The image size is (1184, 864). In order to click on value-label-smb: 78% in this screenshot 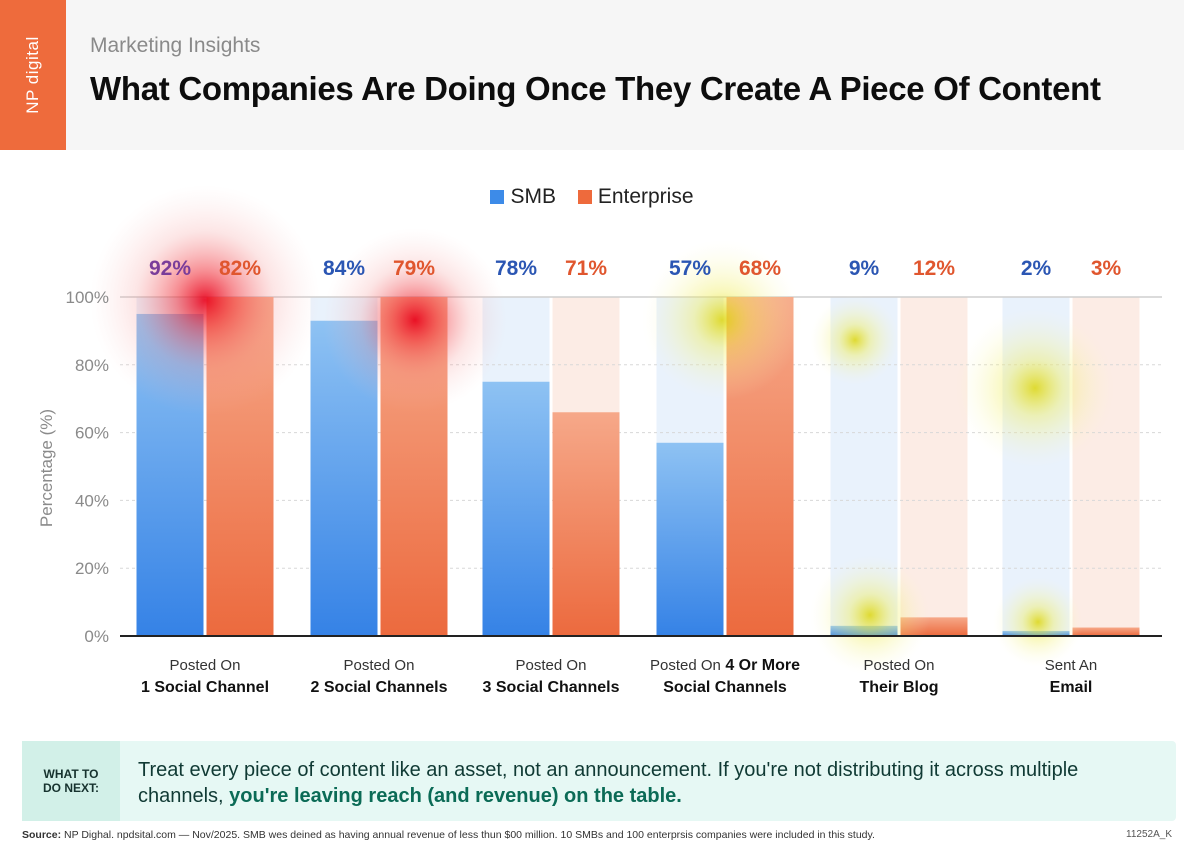, I will do `click(516, 268)`.